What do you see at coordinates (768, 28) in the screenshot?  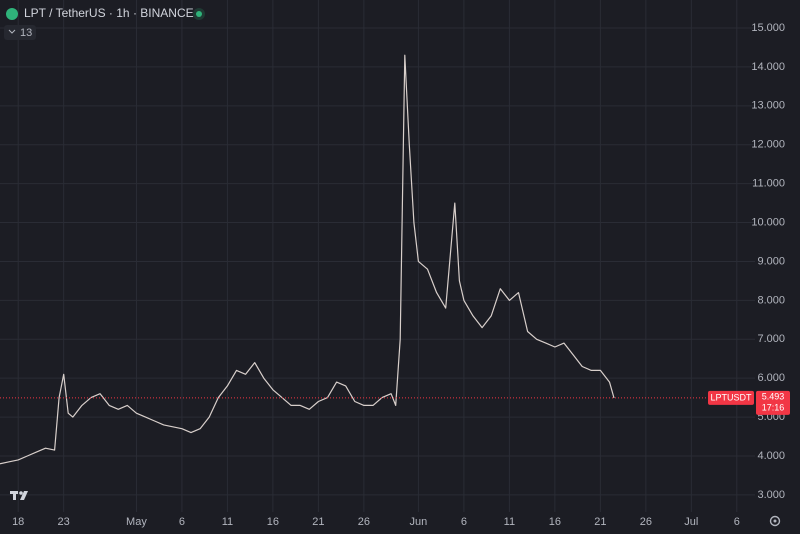 I see `y-tick-label: 15.000` at bounding box center [768, 28].